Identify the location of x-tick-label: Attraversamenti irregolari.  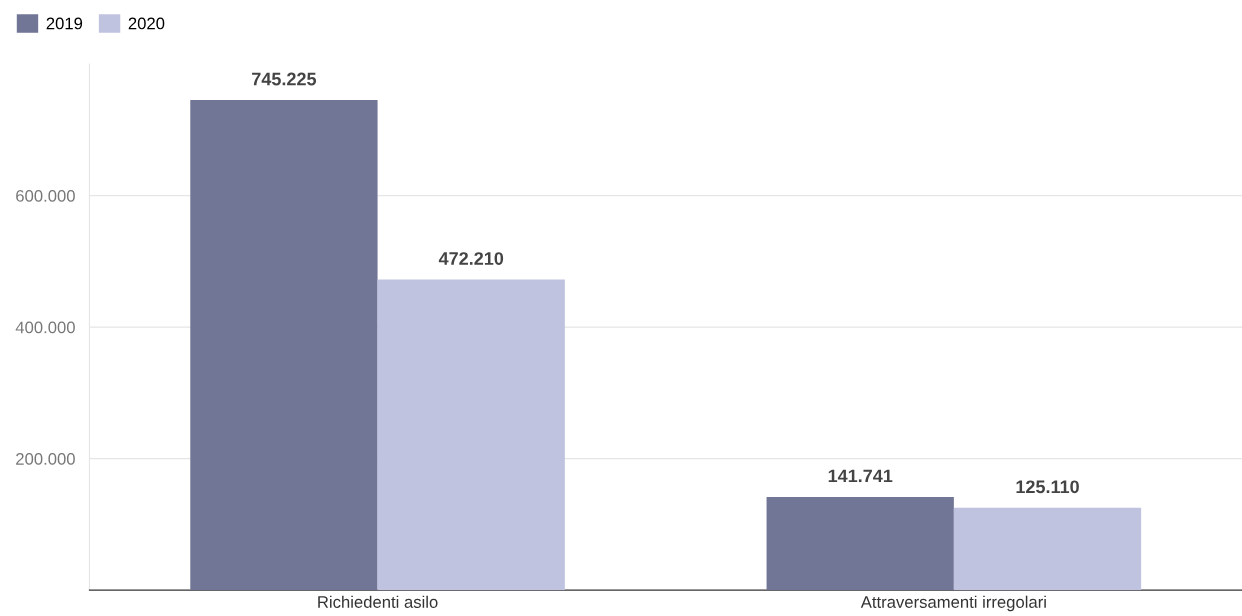
(953, 603).